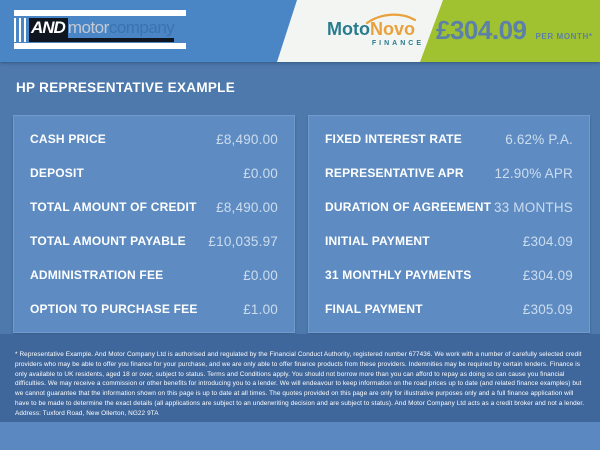  I want to click on row-label: 31 MONTHLY PAYMENTS, so click(398, 275).